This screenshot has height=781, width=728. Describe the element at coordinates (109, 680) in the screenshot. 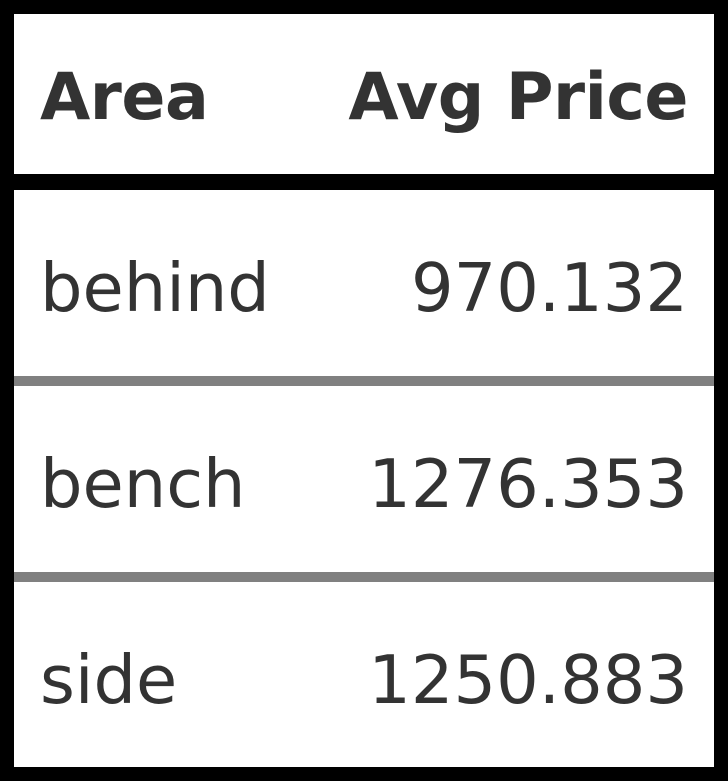

I see `cell-area: side` at that location.